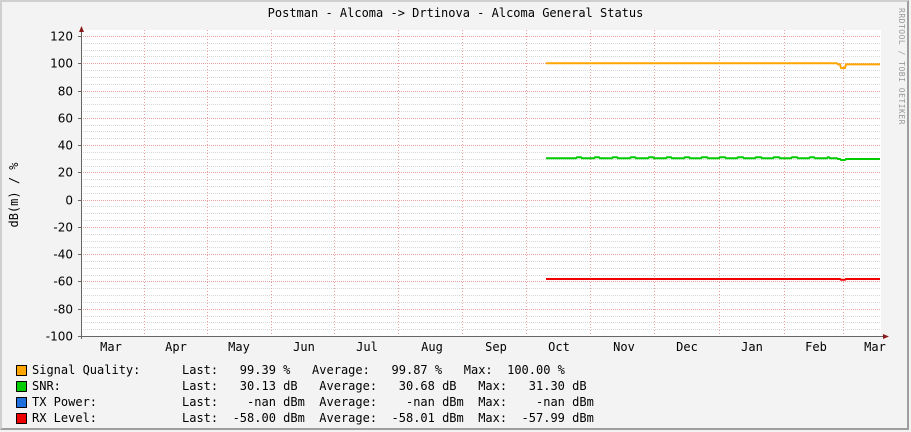  Describe the element at coordinates (69, 201) in the screenshot. I see `y-tick-label: 0` at that location.